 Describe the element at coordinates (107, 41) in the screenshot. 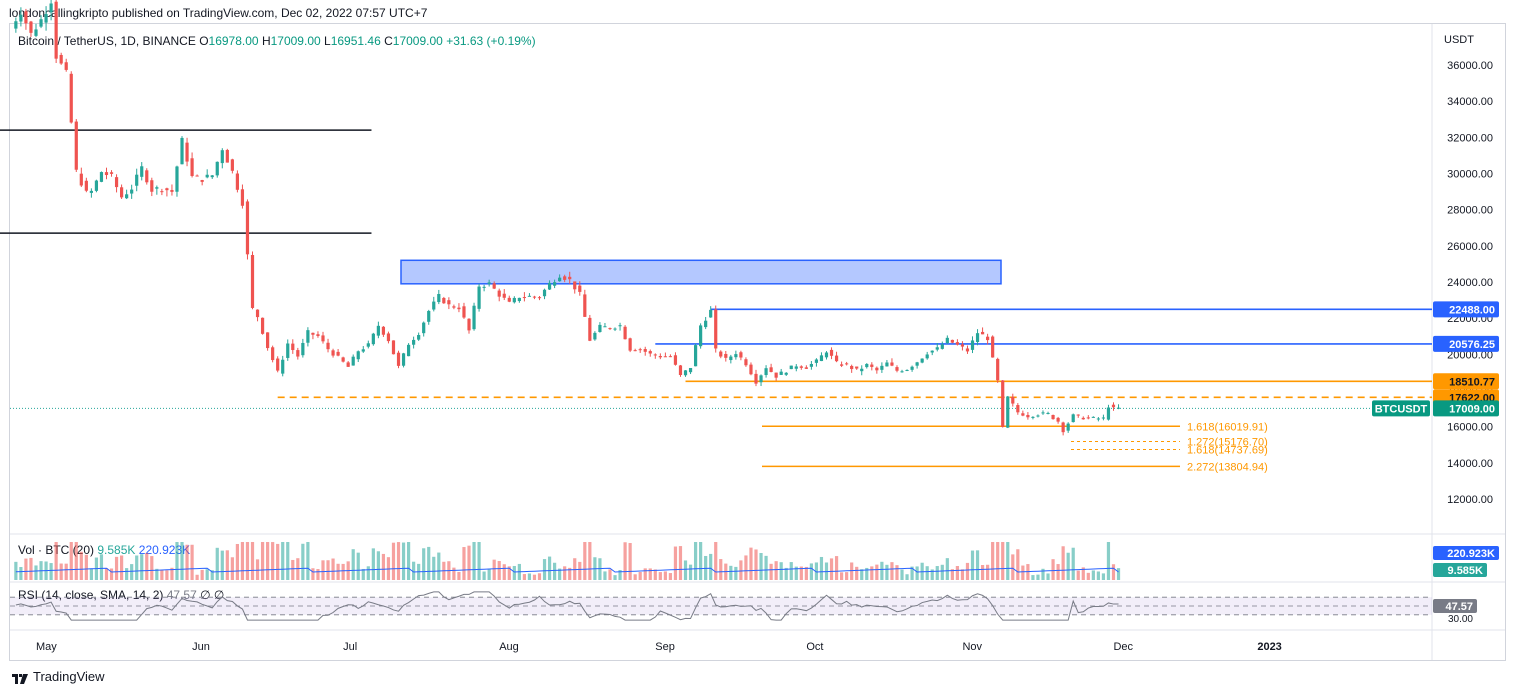

I see `legend-symbol: Bitcoin / TetherUS, 1D, BINANCE` at that location.